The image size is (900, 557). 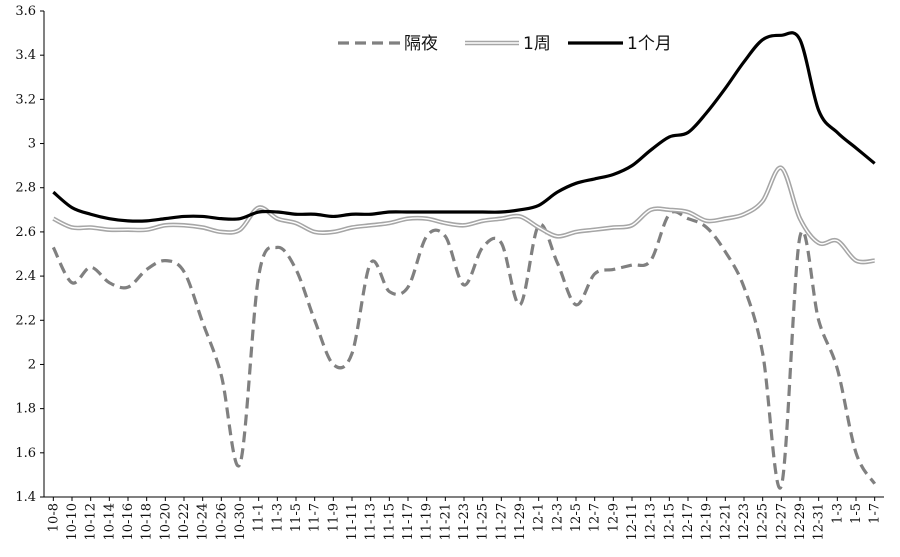 What do you see at coordinates (427, 521) in the screenshot?
I see `x-tick-label: 11-19` at bounding box center [427, 521].